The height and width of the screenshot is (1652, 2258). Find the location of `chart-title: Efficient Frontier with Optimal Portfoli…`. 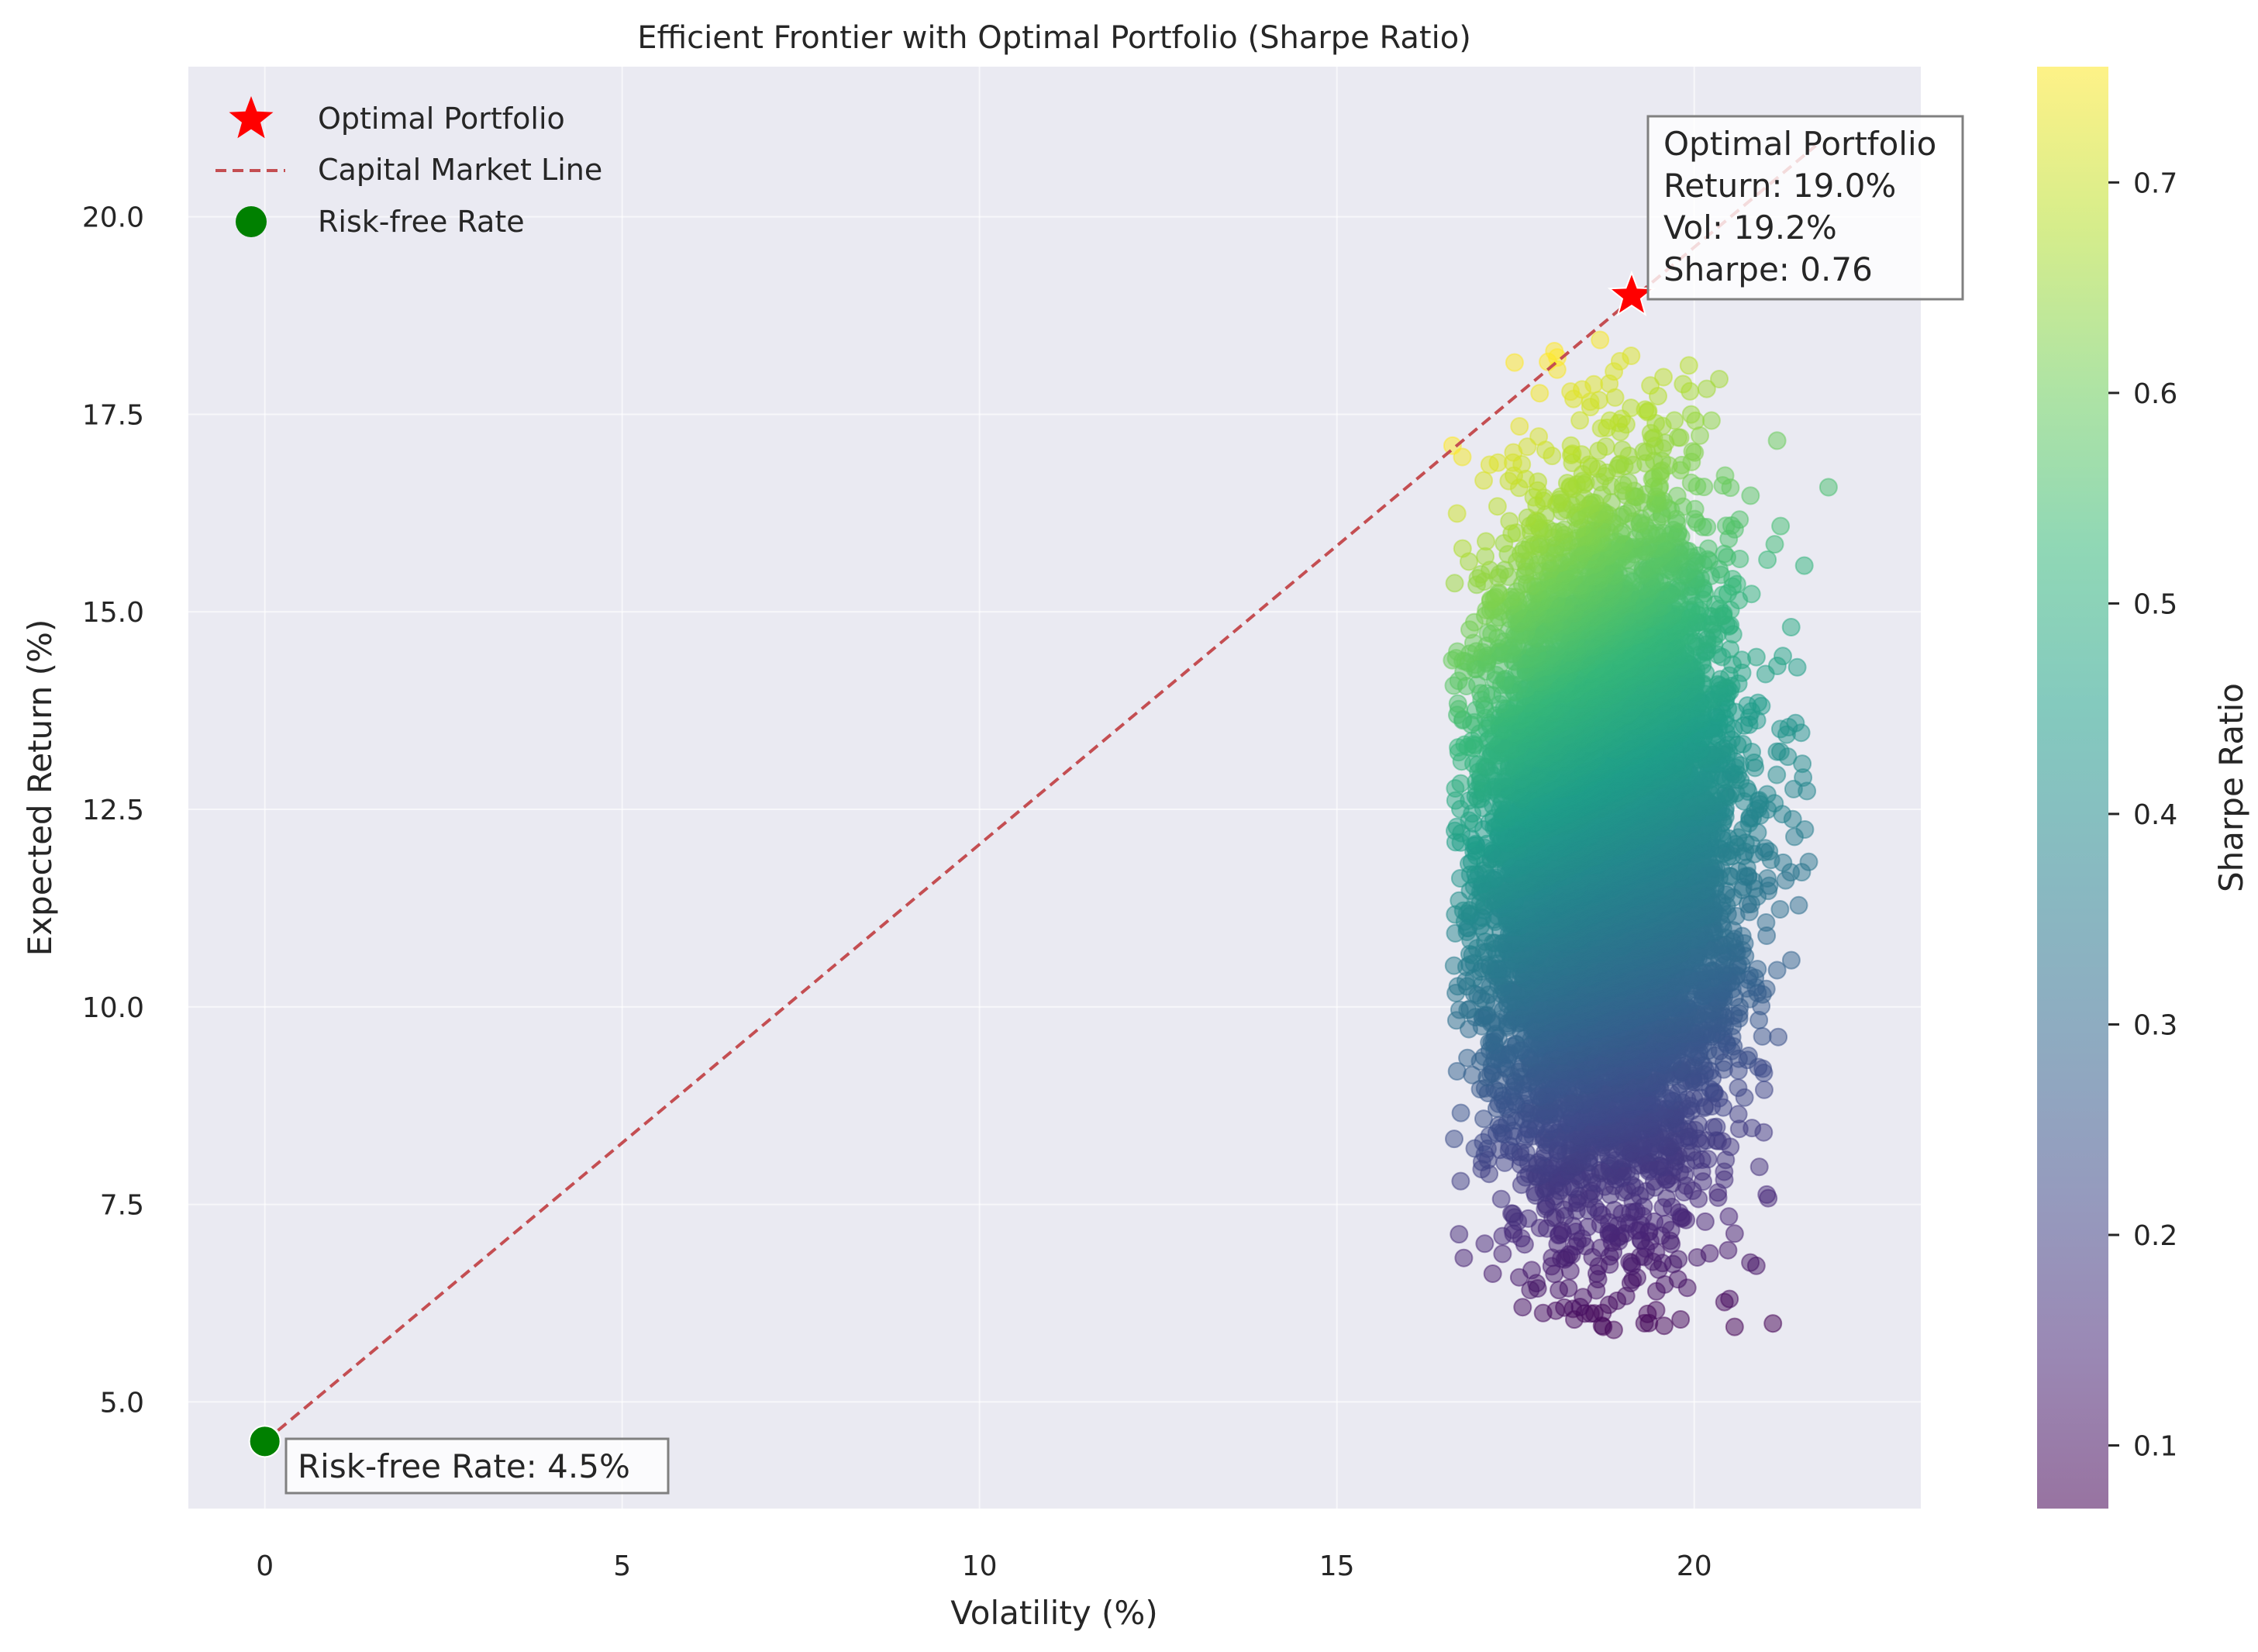

chart-title: Efficient Frontier with Optimal Portfoli… is located at coordinates (1054, 38).